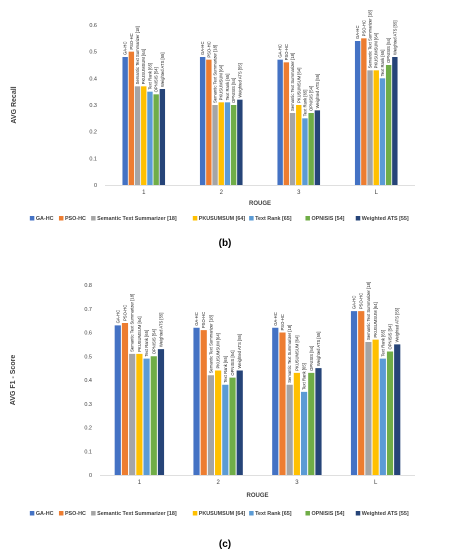 The width and height of the screenshot is (451, 550). What do you see at coordinates (225, 544) in the screenshot?
I see `caption-c: (c)` at bounding box center [225, 544].